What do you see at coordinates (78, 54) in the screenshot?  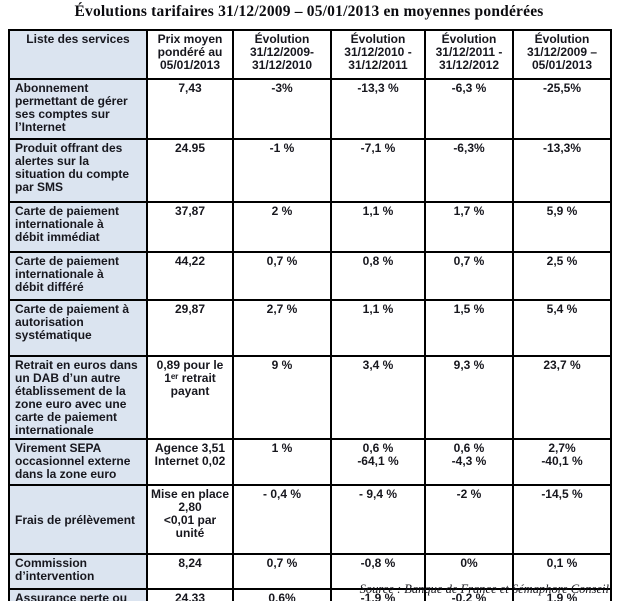 I see `column-header-services: Liste des services` at bounding box center [78, 54].